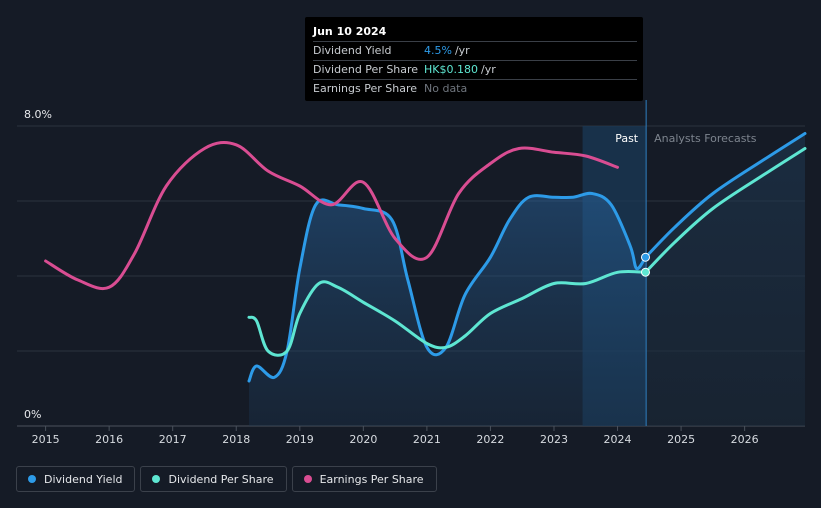  Describe the element at coordinates (725, 210) in the screenshot. I see `series-line-dividend-per-share-forecast` at that location.